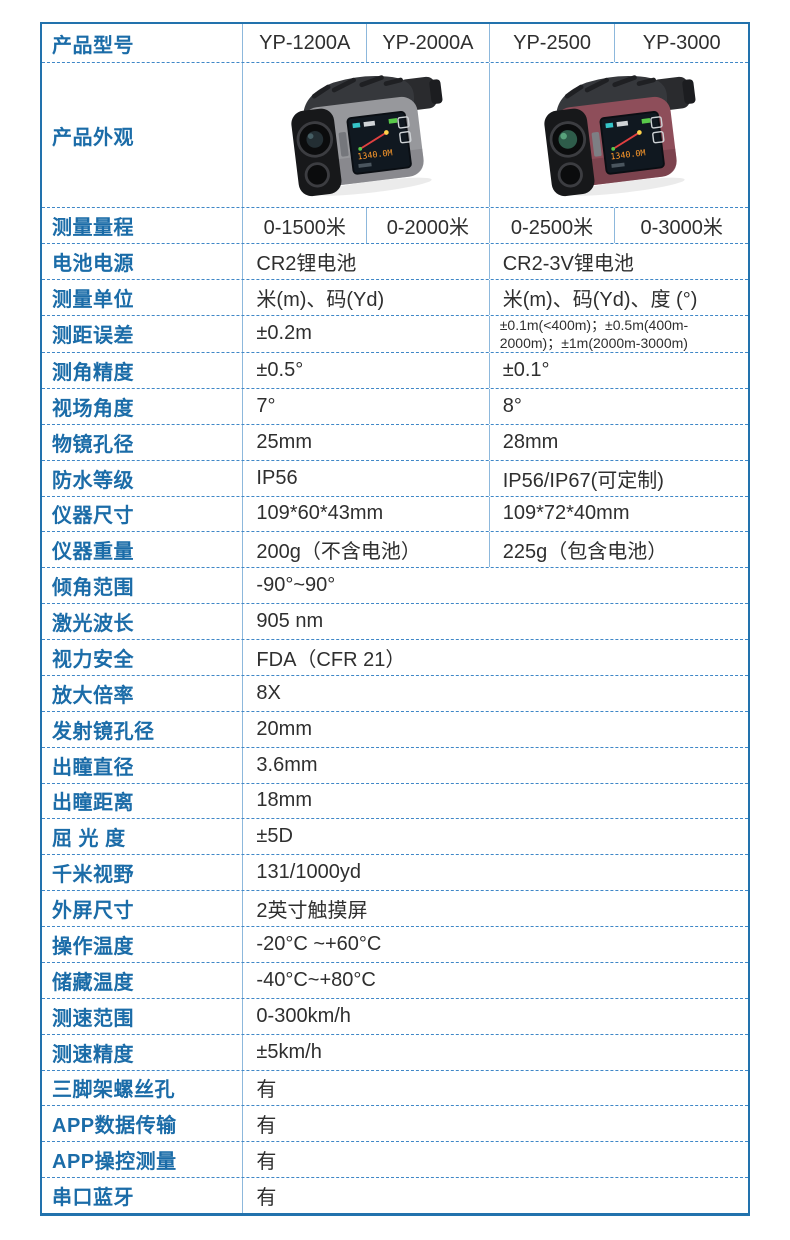  What do you see at coordinates (93, 767) in the screenshot?
I see `spec-row-label: 出瞳直径` at bounding box center [93, 767].